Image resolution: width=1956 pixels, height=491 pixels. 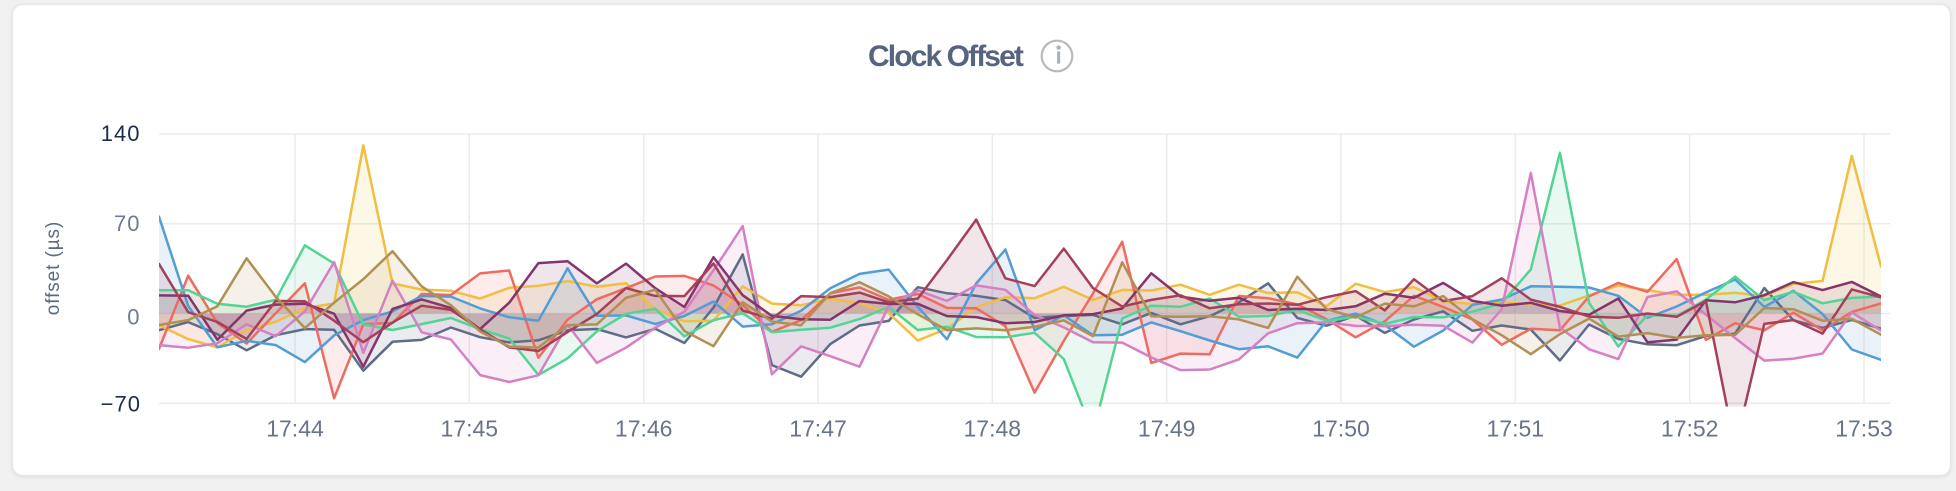 What do you see at coordinates (1341, 429) in the screenshot?
I see `svg-text: 17:50` at bounding box center [1341, 429].